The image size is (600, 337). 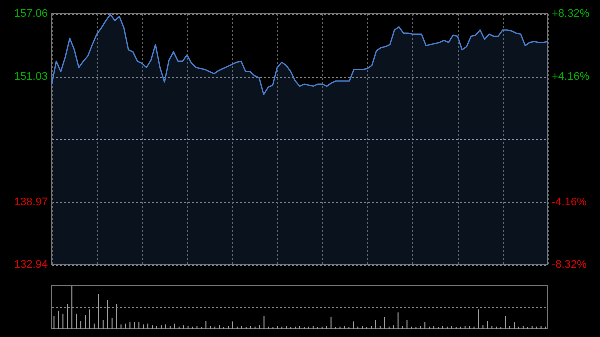 I want to click on y2-tick-label: -4.16%, so click(x=570, y=202).